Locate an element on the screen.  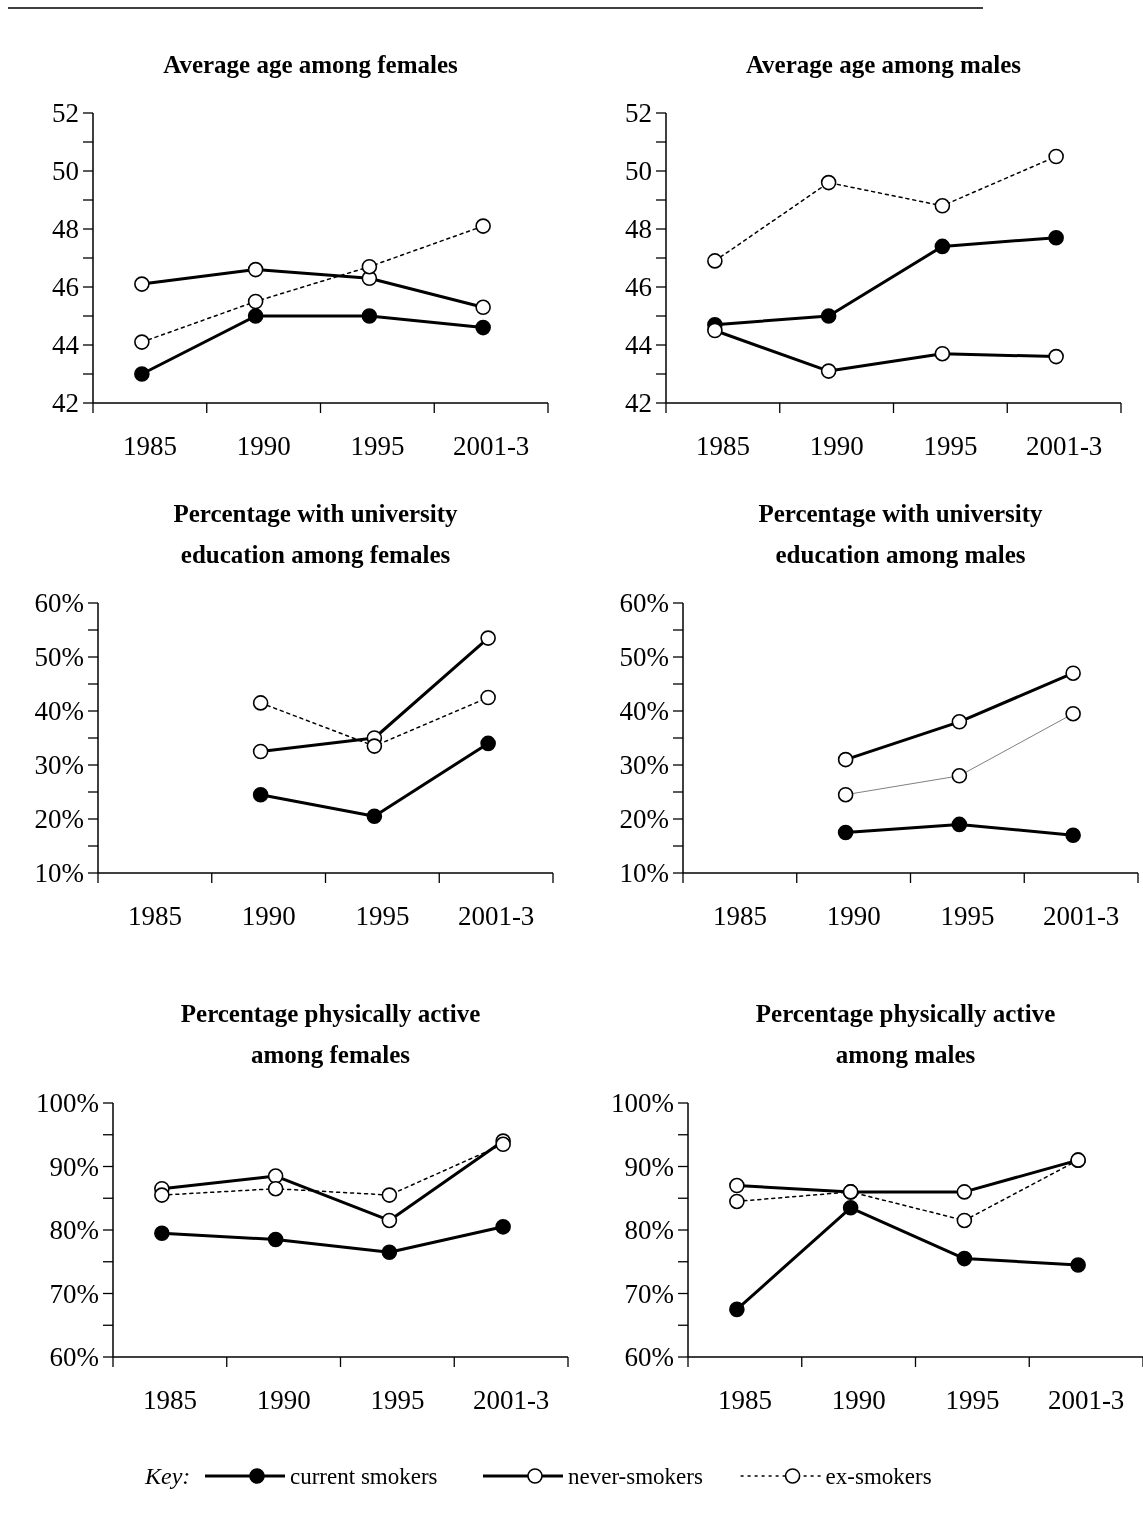
legend-title: Key: is located at coordinates (167, 1476).